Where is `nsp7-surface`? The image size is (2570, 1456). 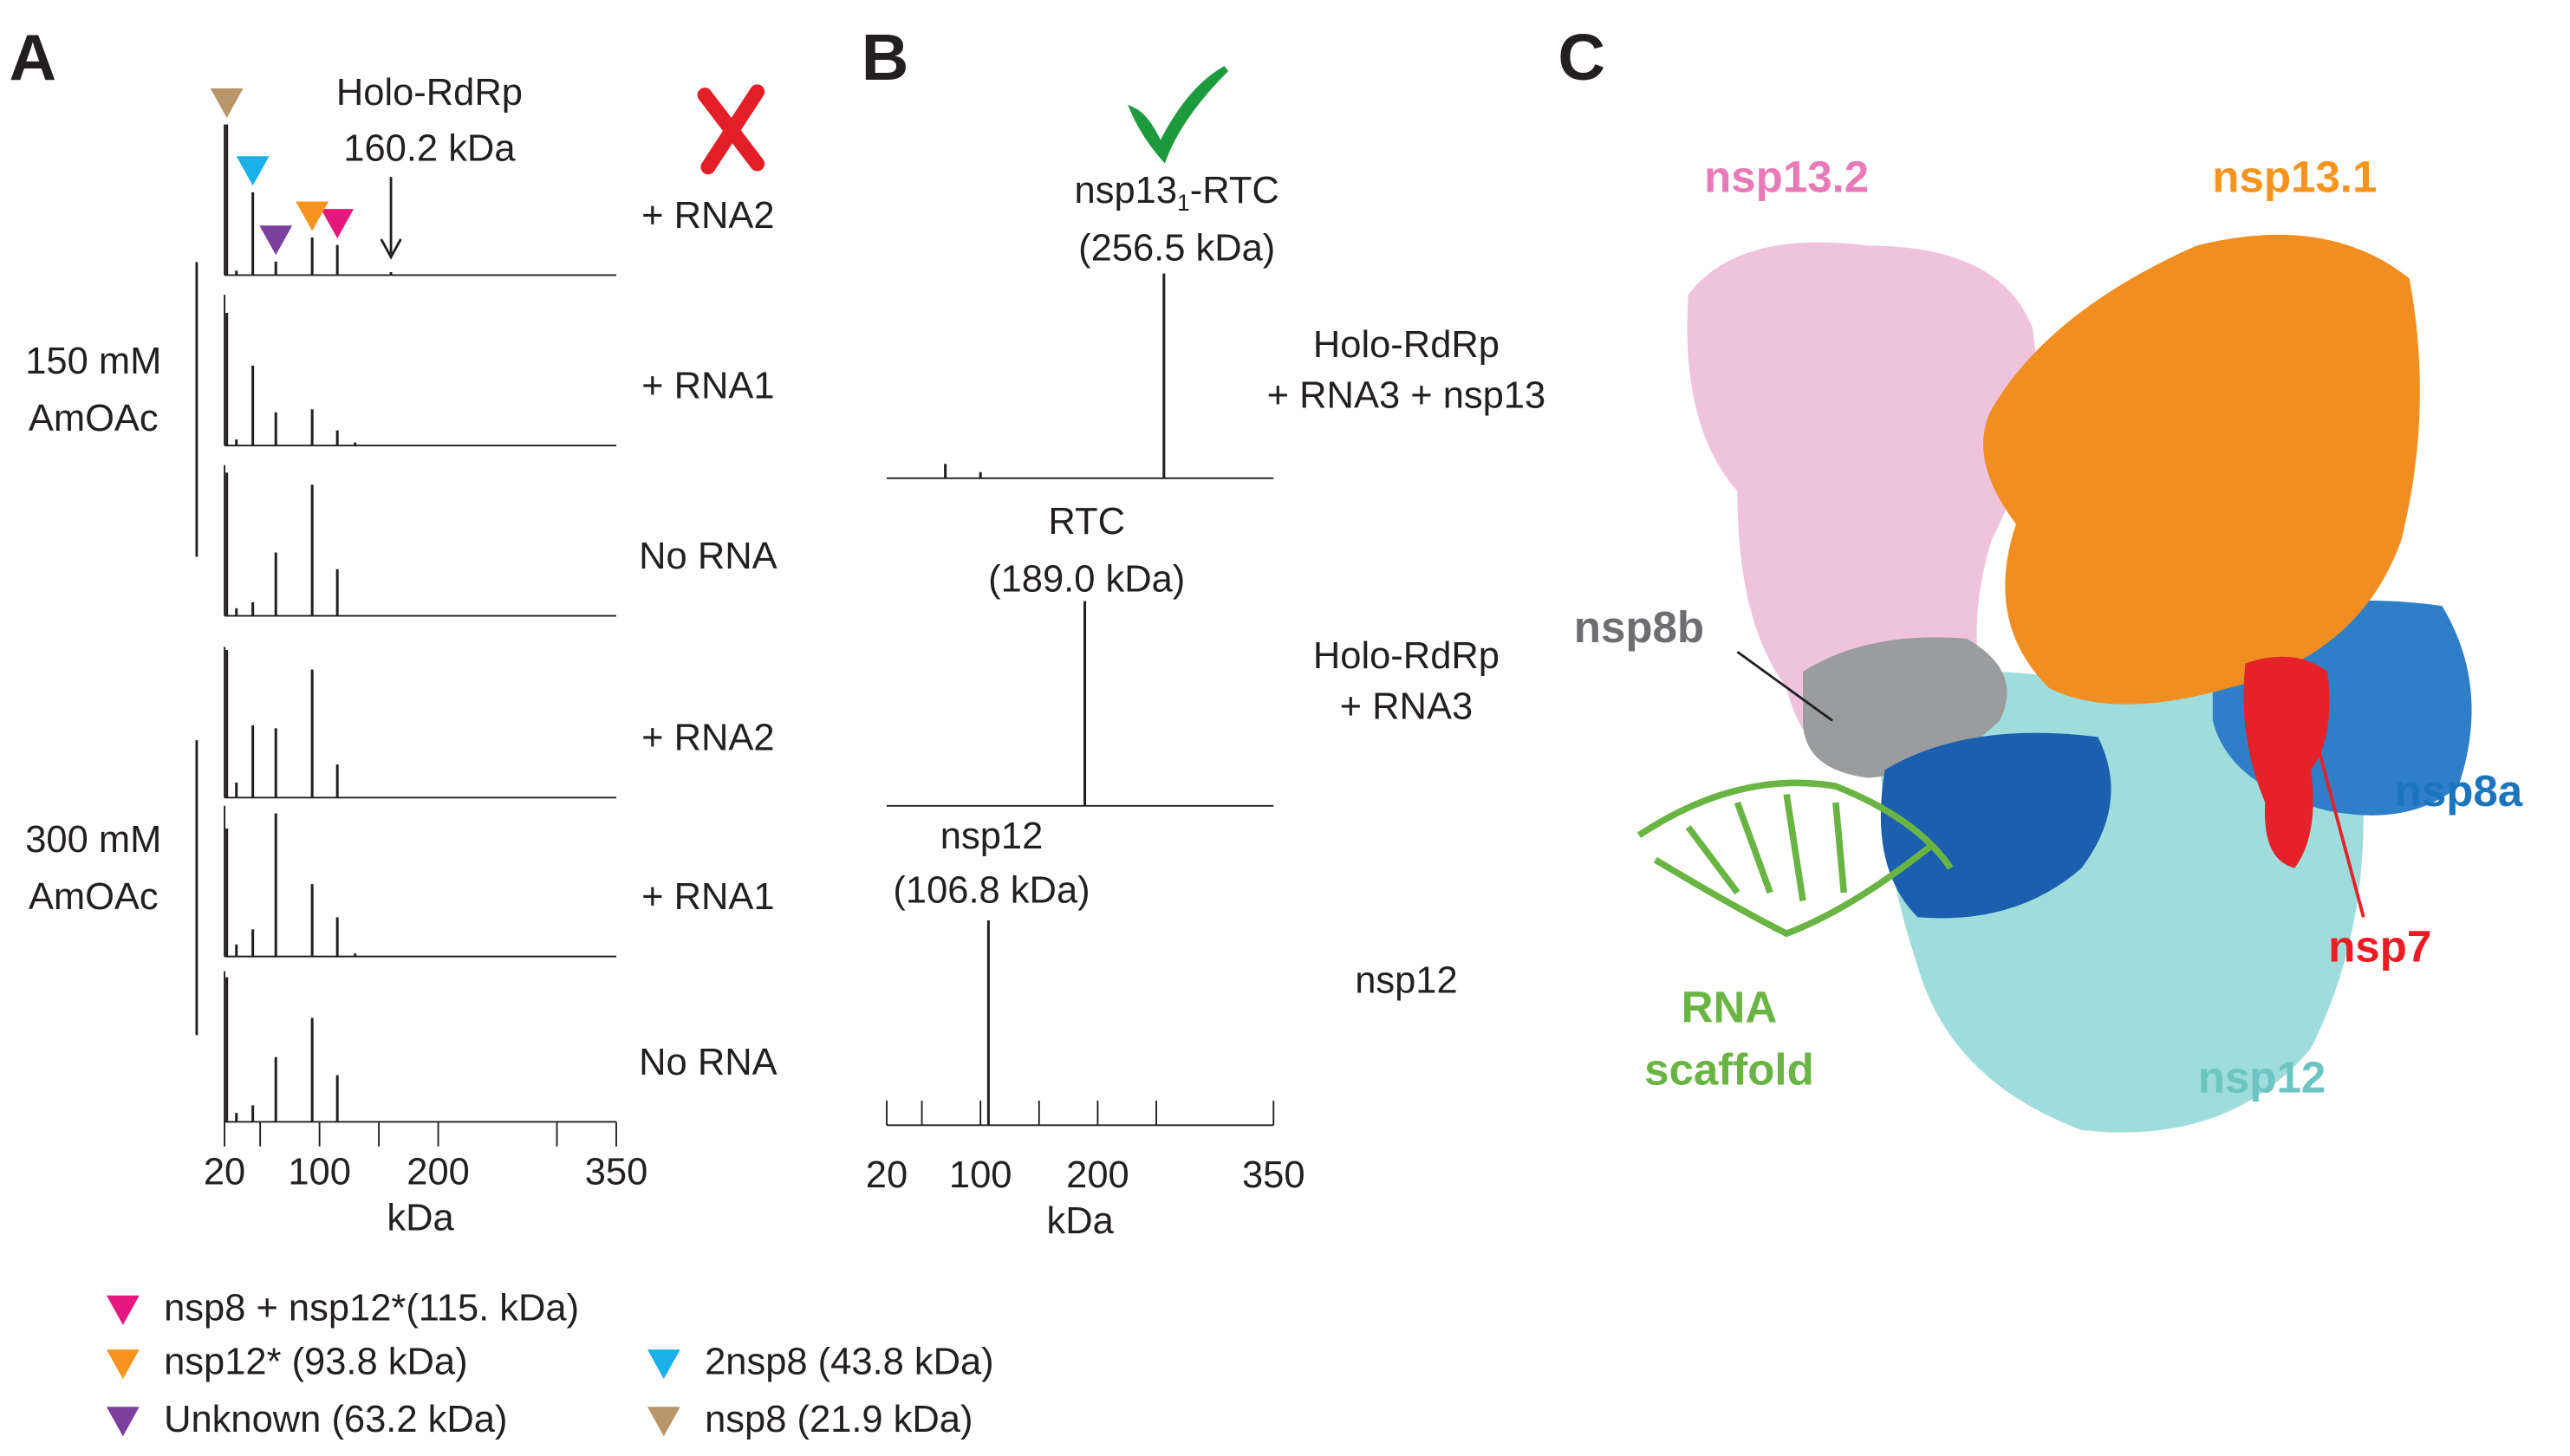
nsp7-surface is located at coordinates (2286, 762).